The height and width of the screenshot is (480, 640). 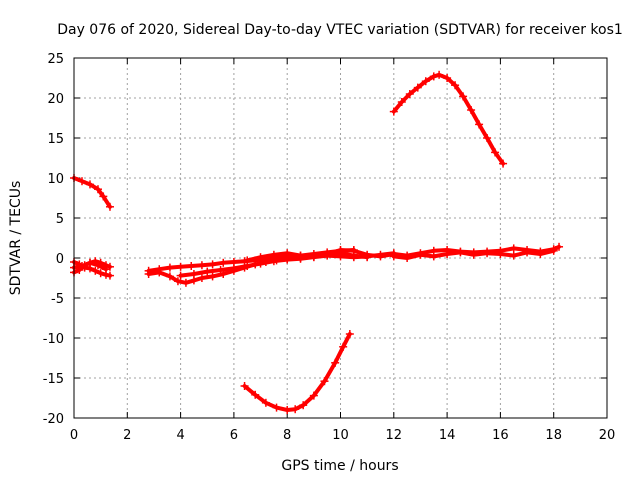 I want to click on y-axis-label: SDTVAR / TECUs, so click(x=16, y=238).